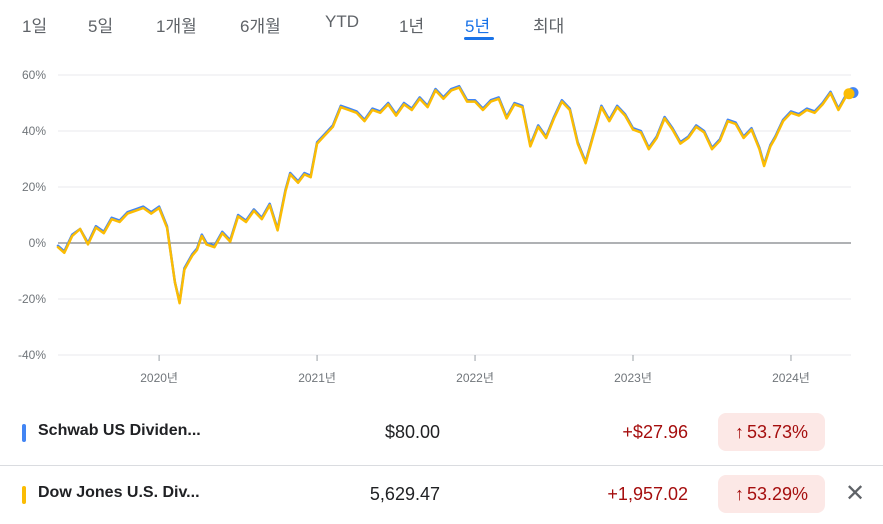 This screenshot has height=524, width=883. What do you see at coordinates (412, 26) in the screenshot?
I see `tab-1y: 1년` at bounding box center [412, 26].